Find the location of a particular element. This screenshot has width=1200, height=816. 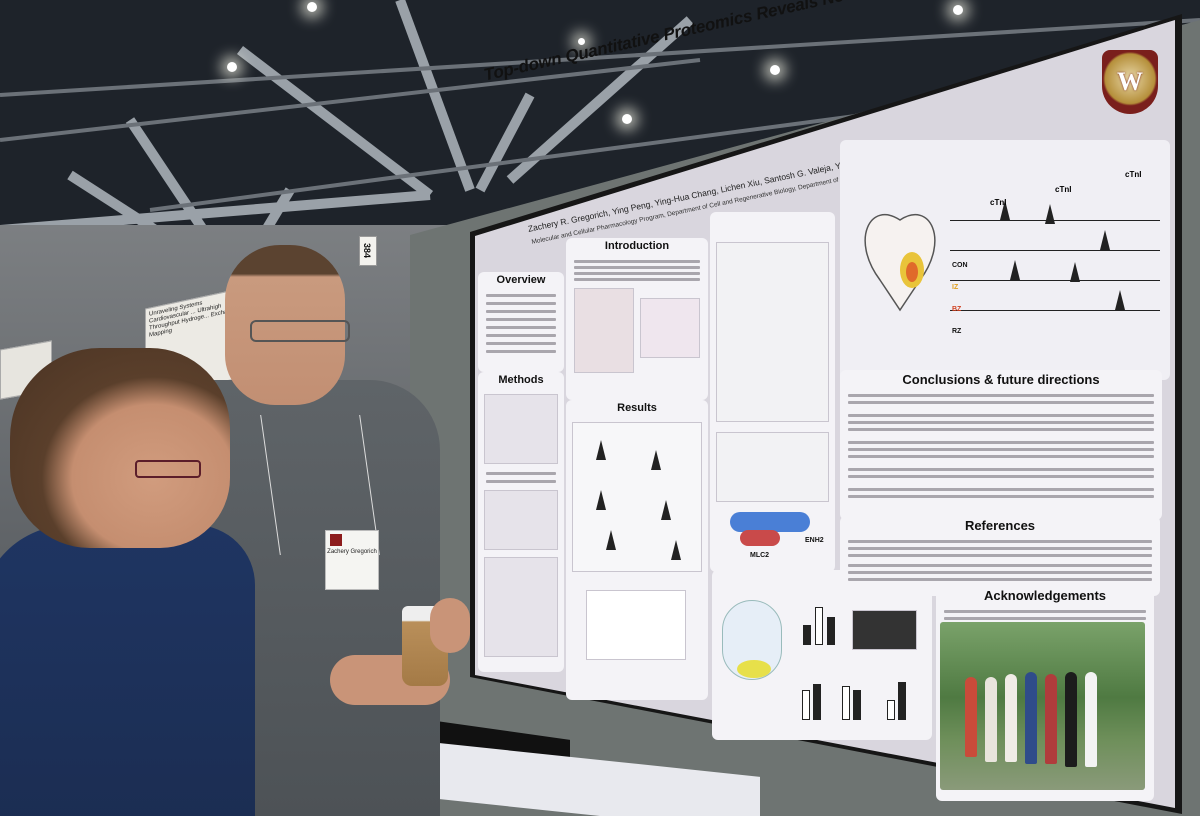

references-heading: References is located at coordinates (1000, 525).